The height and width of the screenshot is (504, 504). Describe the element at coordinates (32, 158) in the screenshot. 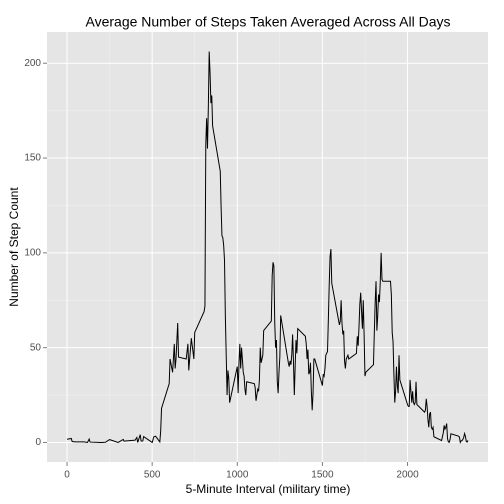

I see `y-tick-label: 150` at that location.